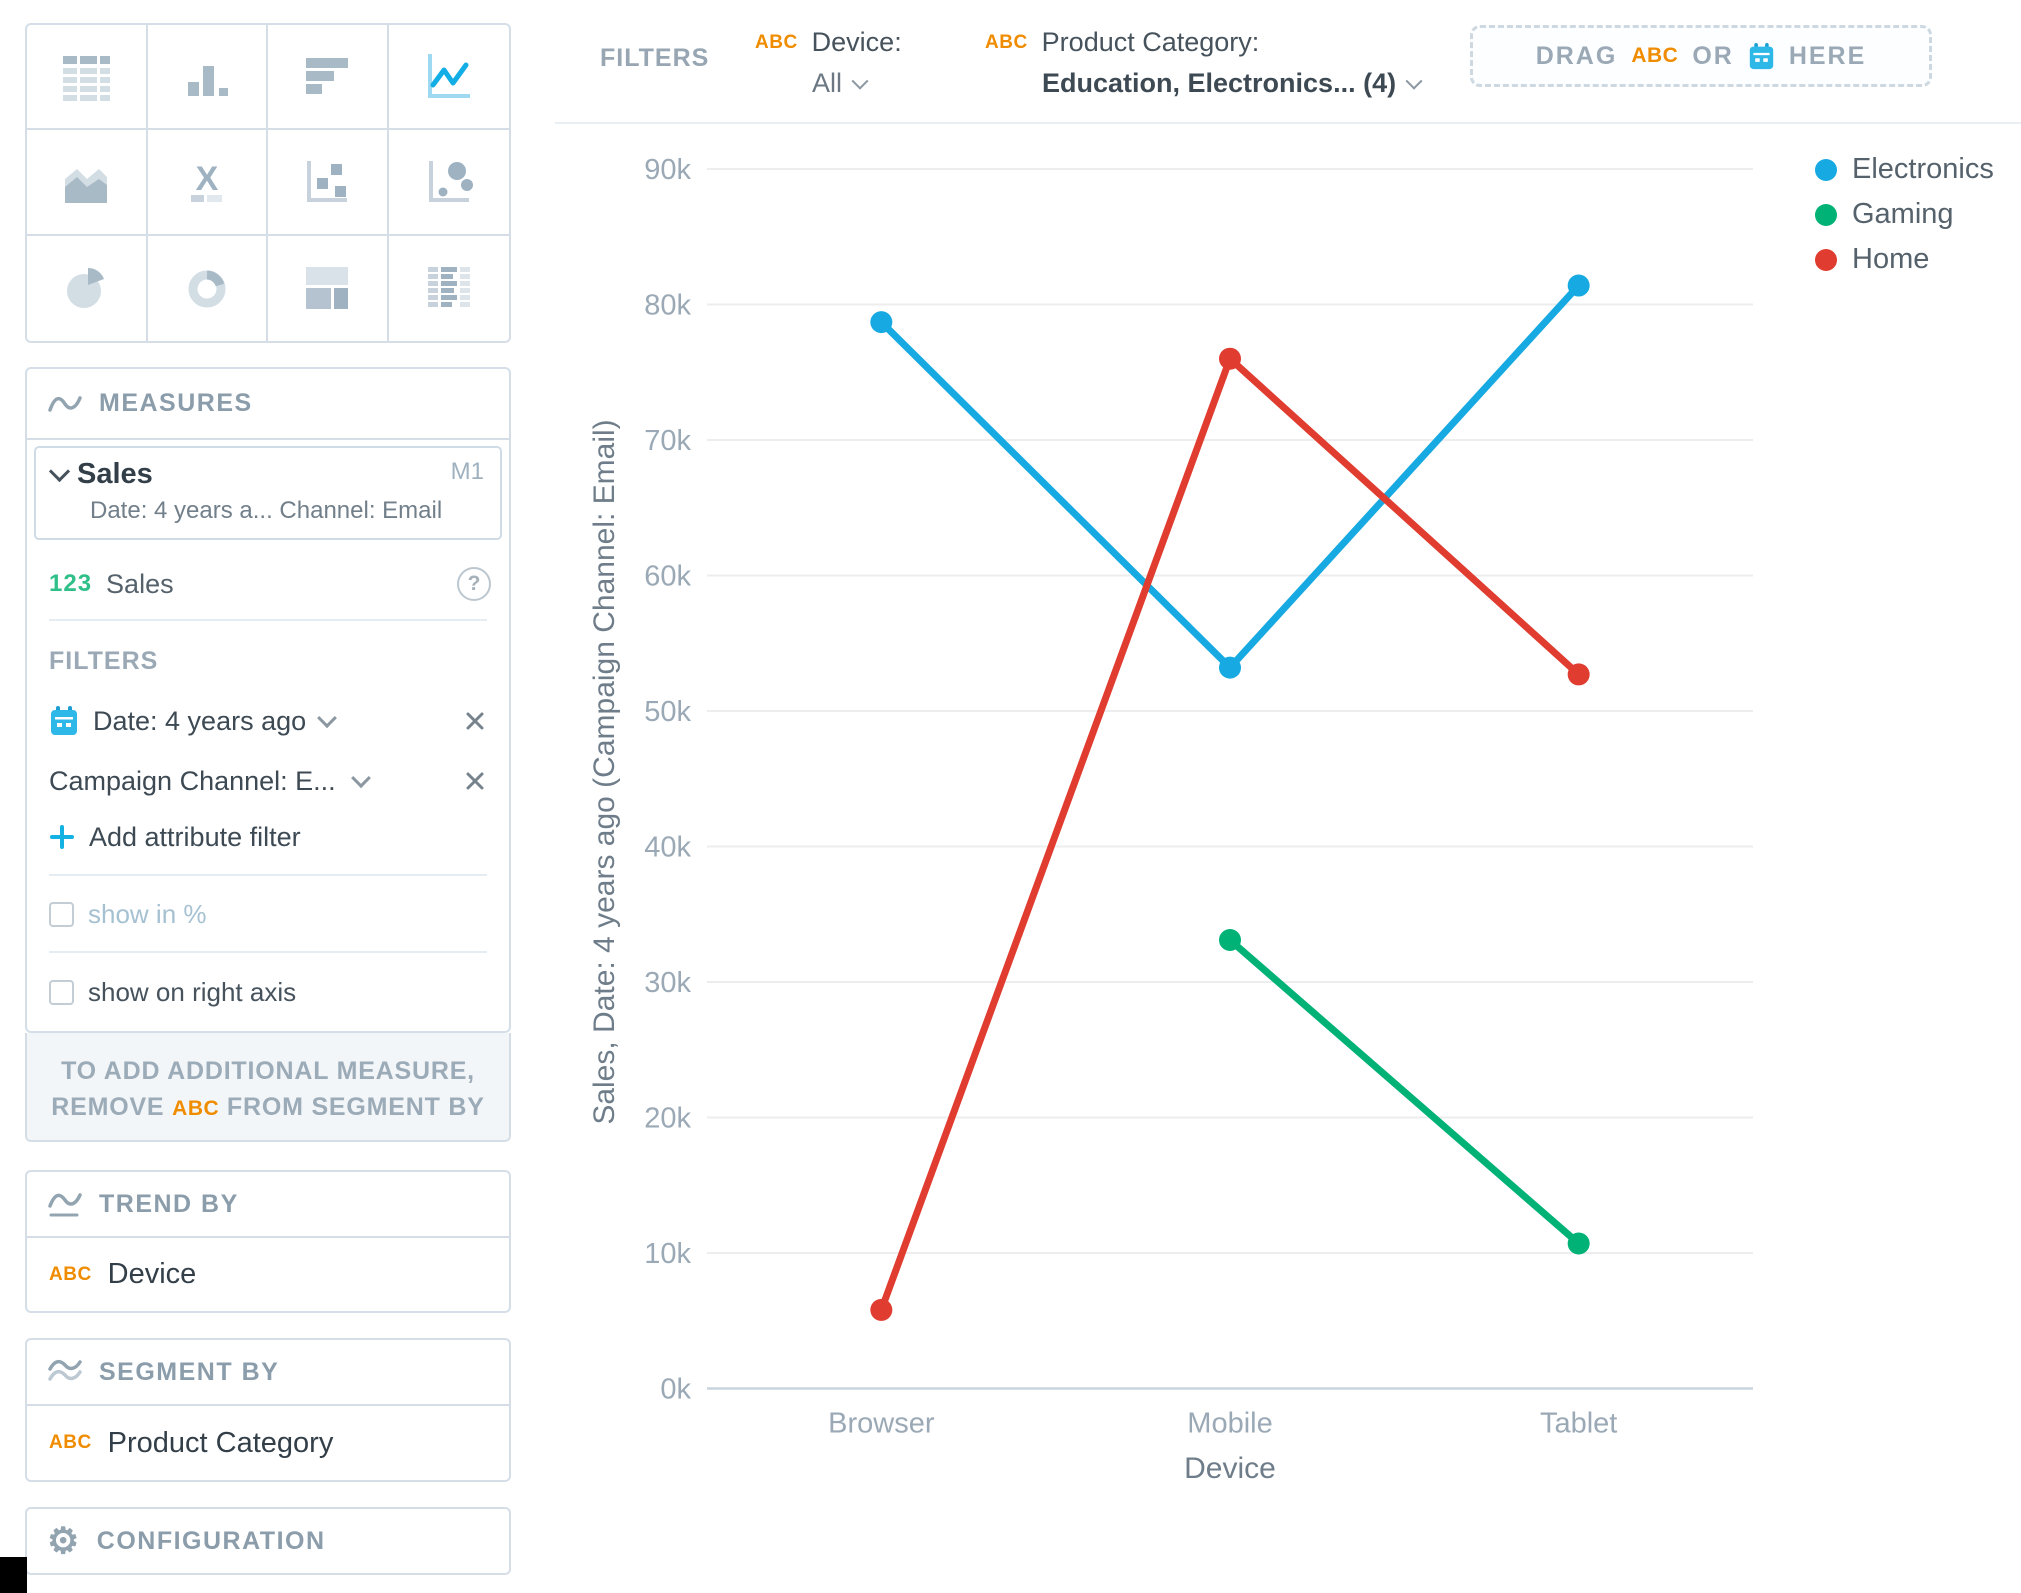 Image resolution: width=2021 pixels, height=1593 pixels. Describe the element at coordinates (474, 584) in the screenshot. I see `help-icon: ?` at that location.